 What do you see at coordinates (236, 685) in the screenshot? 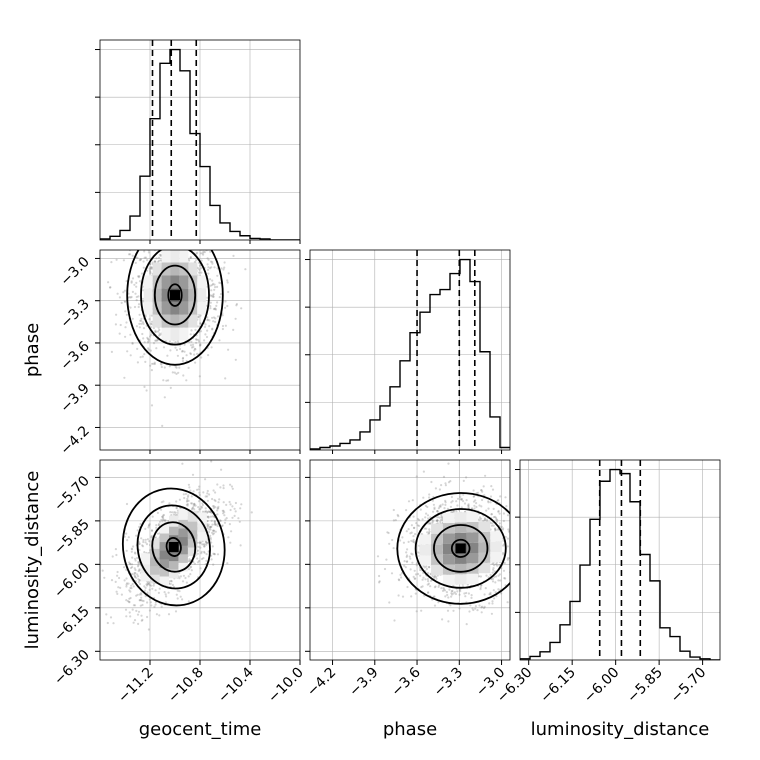
I see `x-tick-label-geocent_time: −10.4` at bounding box center [236, 685].